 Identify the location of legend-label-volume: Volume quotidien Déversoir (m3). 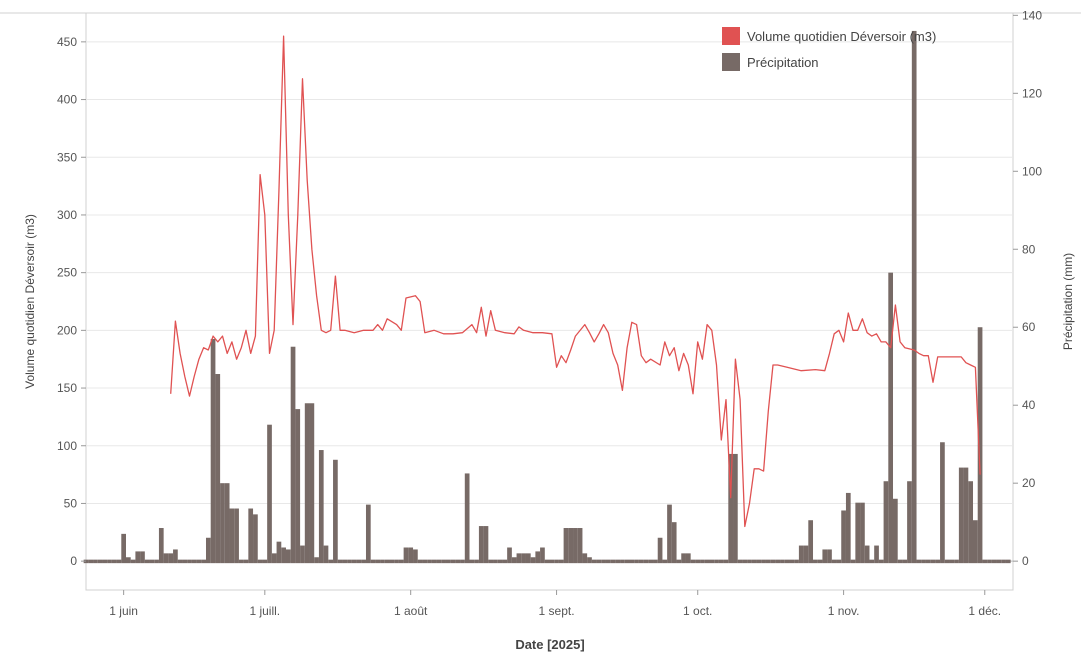
(841, 36).